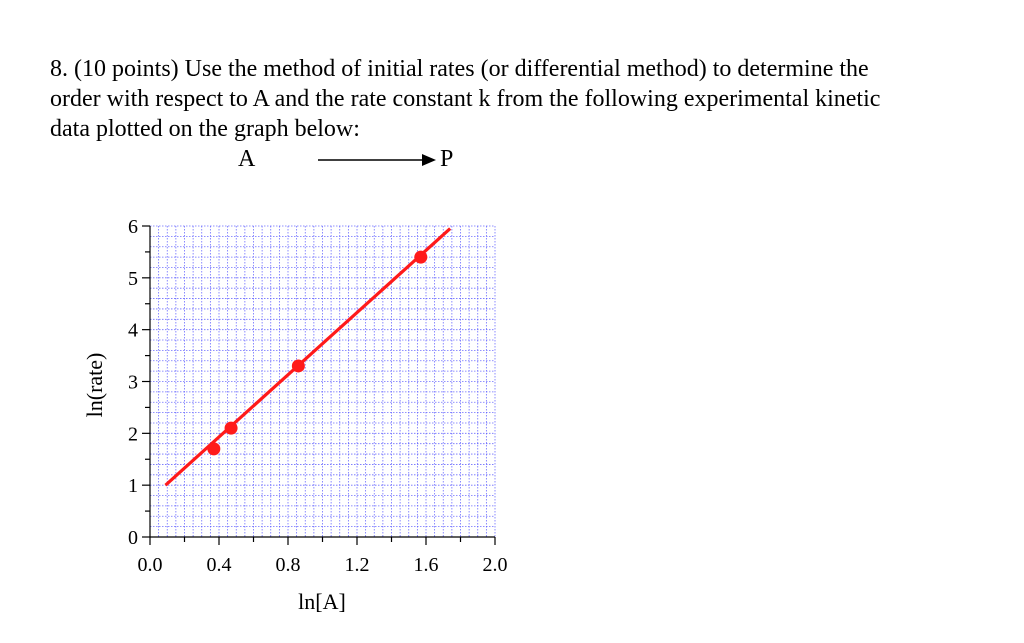 This screenshot has height=643, width=1024. Describe the element at coordinates (322, 601) in the screenshot. I see `x-axis-label: ln[A]` at that location.